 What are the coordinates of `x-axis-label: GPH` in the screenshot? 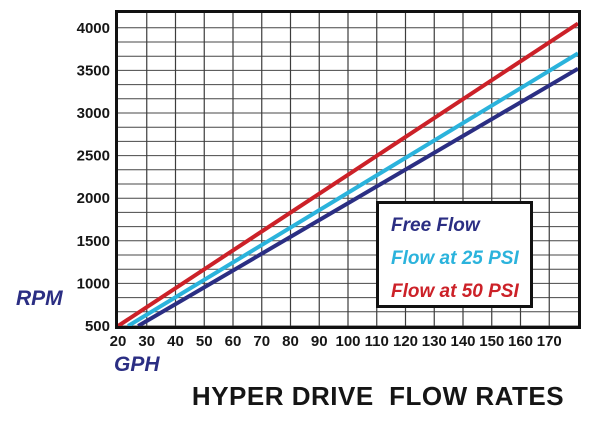 It's located at (137, 364).